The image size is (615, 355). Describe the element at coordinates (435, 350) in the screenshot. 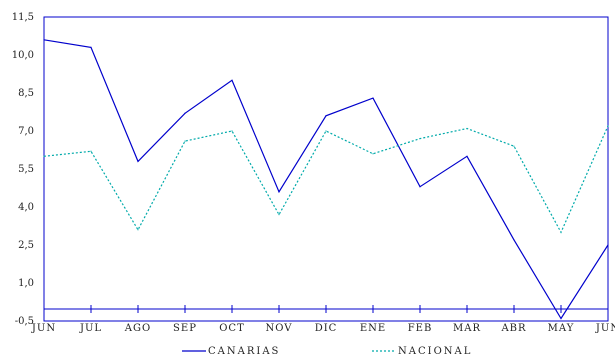

I see `legend-label-nacional: NACIONAL` at that location.